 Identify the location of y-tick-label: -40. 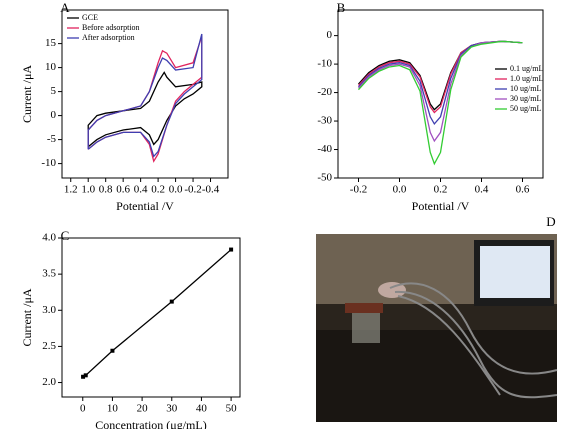
(324, 149).